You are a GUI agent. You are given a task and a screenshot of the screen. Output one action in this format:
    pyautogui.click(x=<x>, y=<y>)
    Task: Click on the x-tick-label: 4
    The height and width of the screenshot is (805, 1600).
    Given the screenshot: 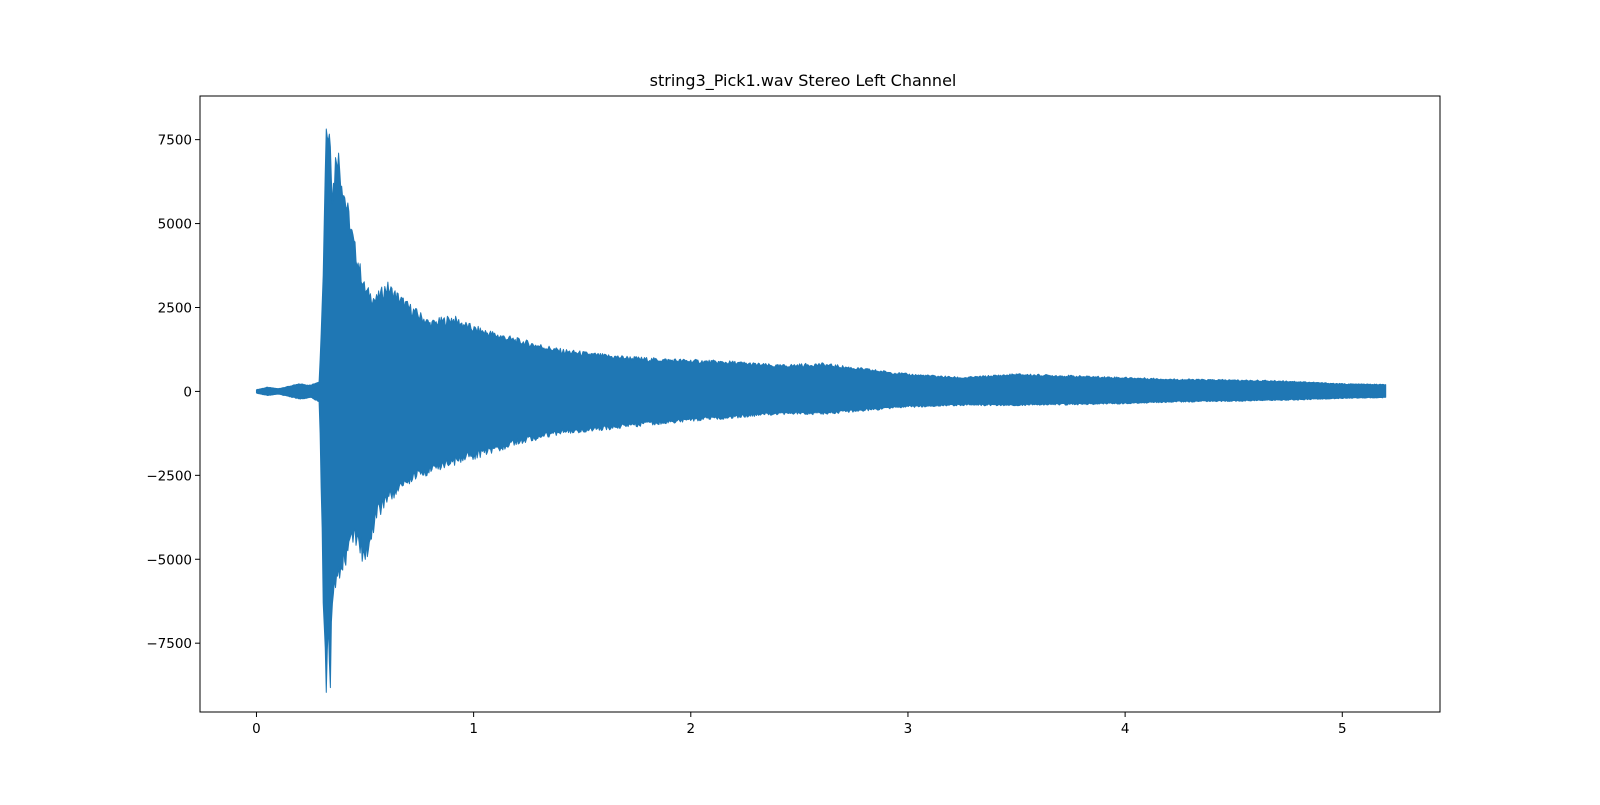 What is the action you would take?
    pyautogui.click(x=1125, y=729)
    